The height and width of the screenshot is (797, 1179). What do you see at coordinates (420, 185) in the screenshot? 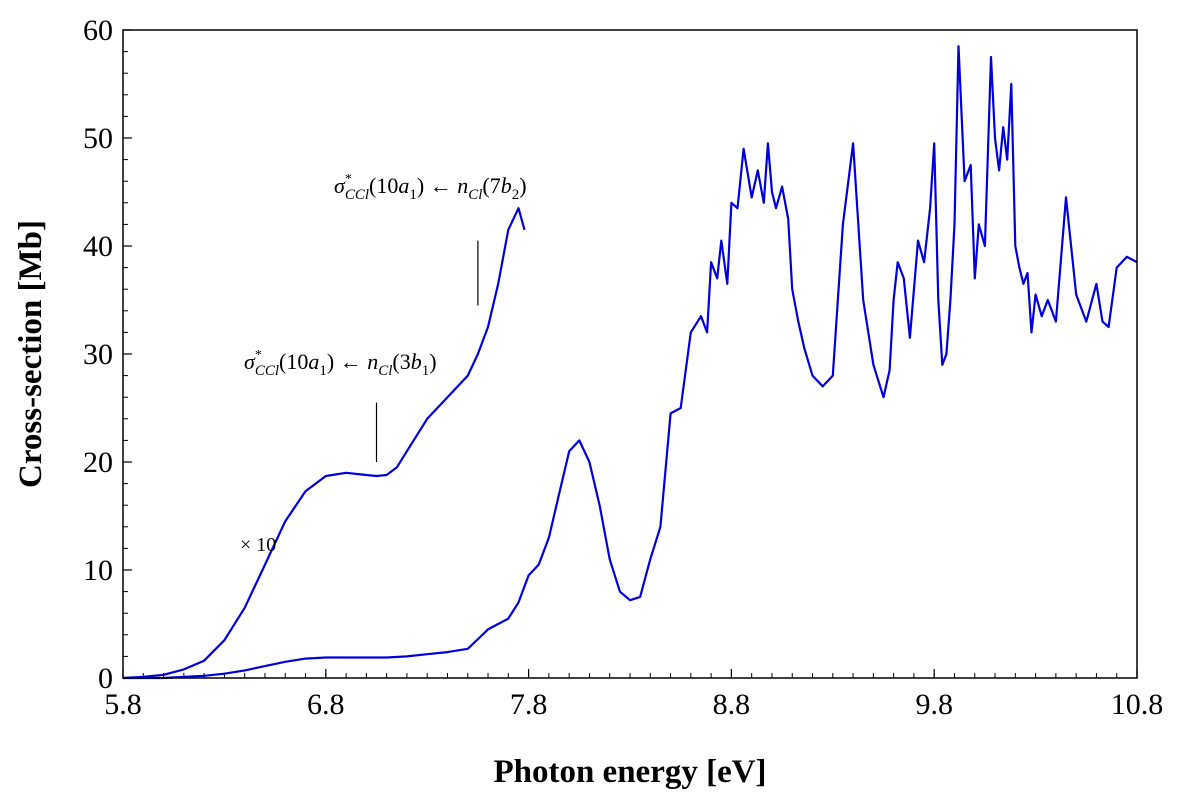
I see `annot-top-pclose: )` at bounding box center [420, 185].